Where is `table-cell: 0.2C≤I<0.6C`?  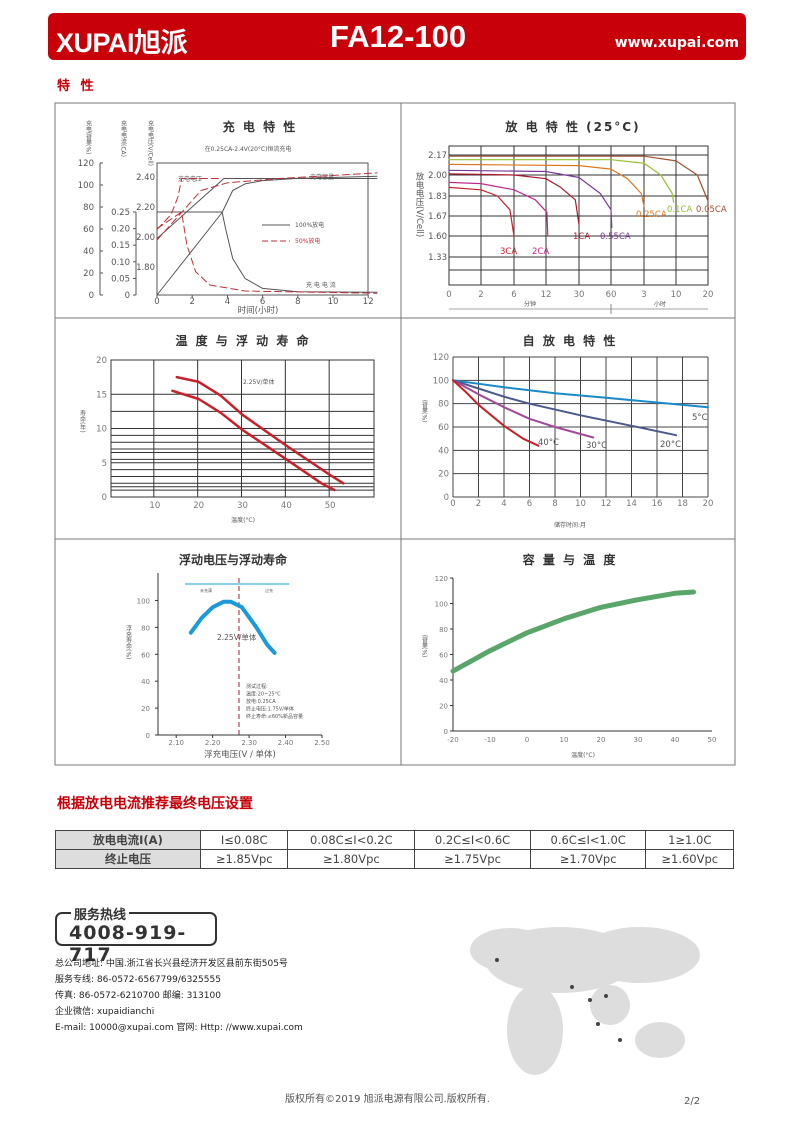 table-cell: 0.2C≤I<0.6C is located at coordinates (472, 840).